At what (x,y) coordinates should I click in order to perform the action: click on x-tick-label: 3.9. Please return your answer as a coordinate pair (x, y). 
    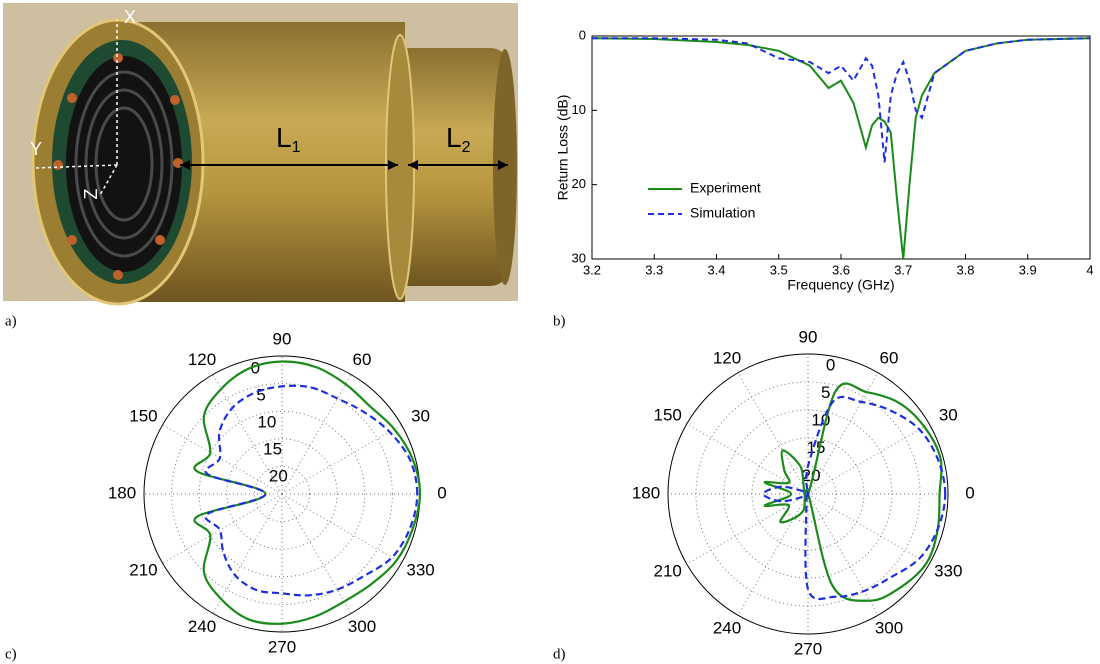
    Looking at the image, I should click on (1028, 269).